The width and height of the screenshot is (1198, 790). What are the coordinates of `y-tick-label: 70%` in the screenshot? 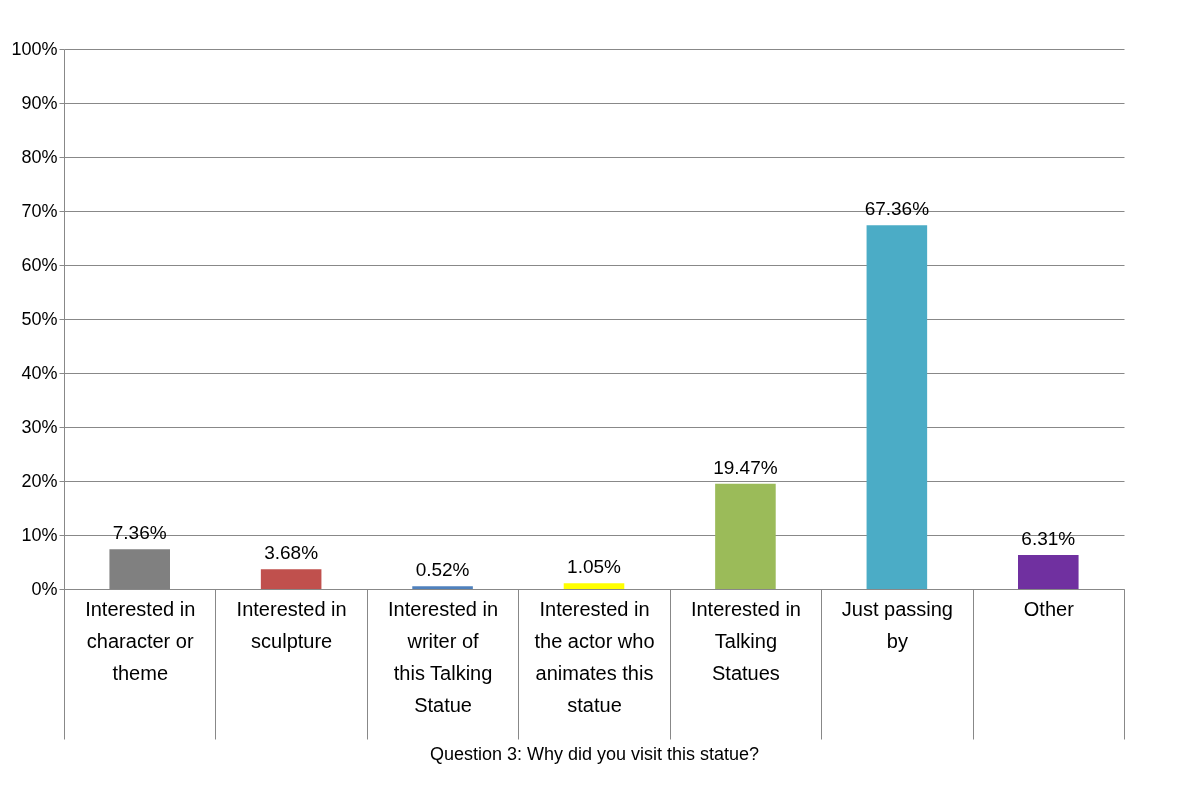 It's located at (39, 210).